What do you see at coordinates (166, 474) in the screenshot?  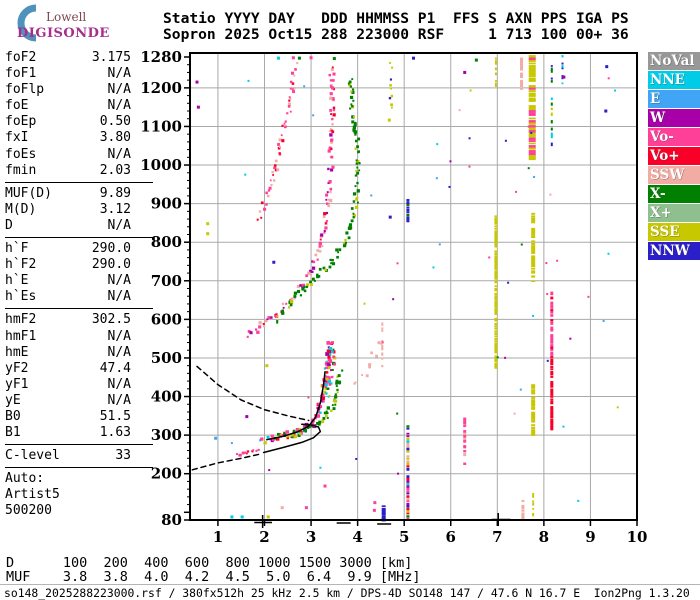 I see `svg-text: 200` at bounding box center [166, 474].